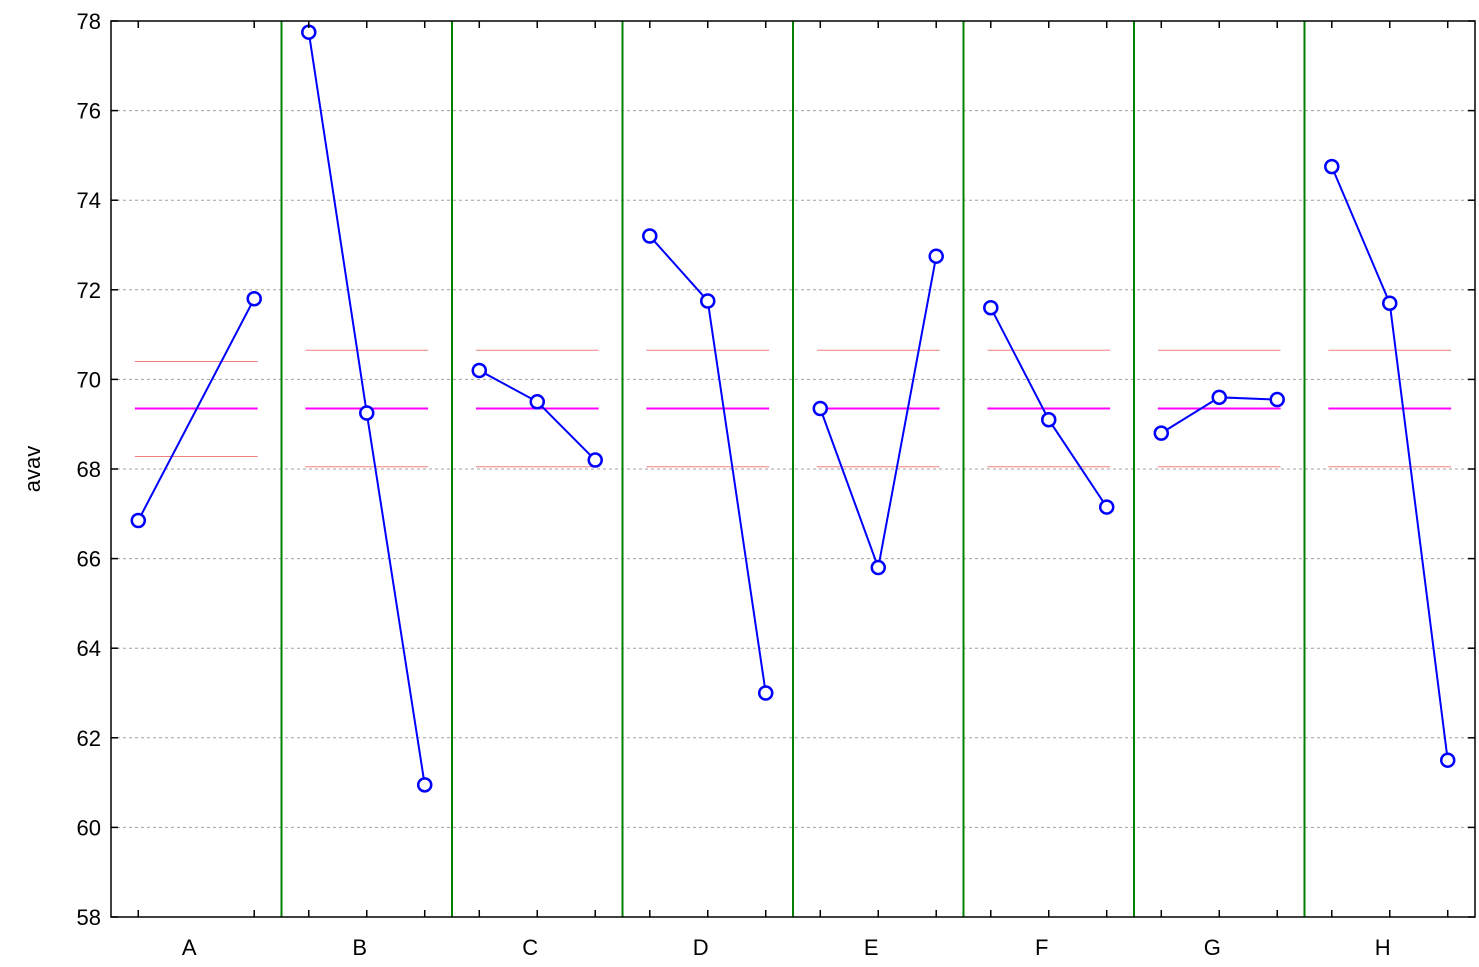 Image resolution: width=1479 pixels, height=967 pixels. I want to click on x-category-label-H: H, so click(1383, 947).